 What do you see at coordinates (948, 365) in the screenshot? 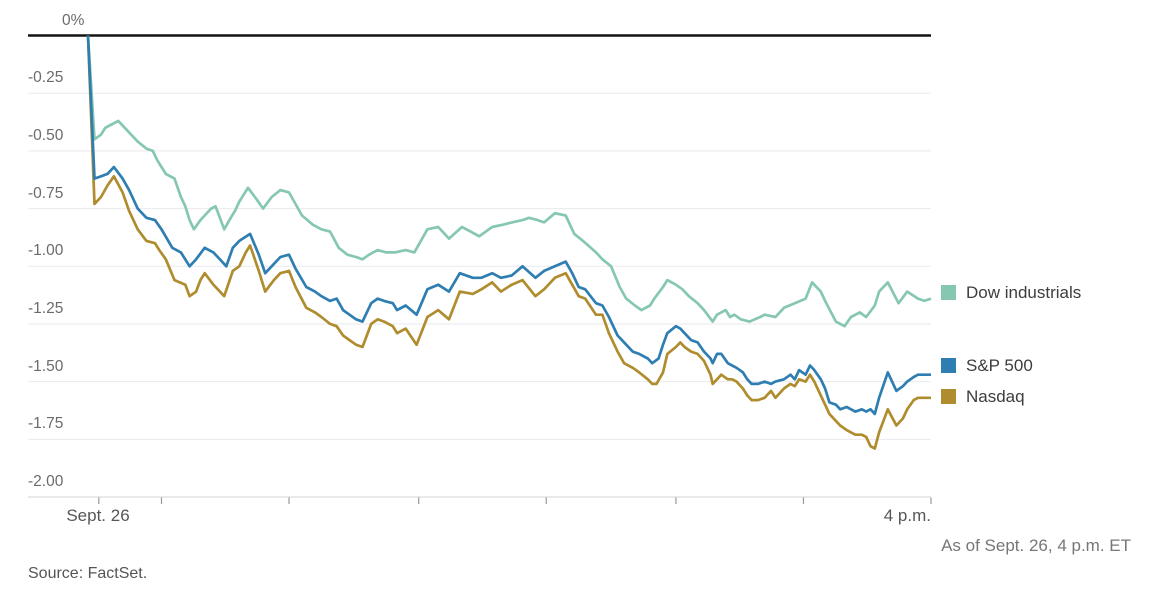
I see `sp500-swatch-icon` at bounding box center [948, 365].